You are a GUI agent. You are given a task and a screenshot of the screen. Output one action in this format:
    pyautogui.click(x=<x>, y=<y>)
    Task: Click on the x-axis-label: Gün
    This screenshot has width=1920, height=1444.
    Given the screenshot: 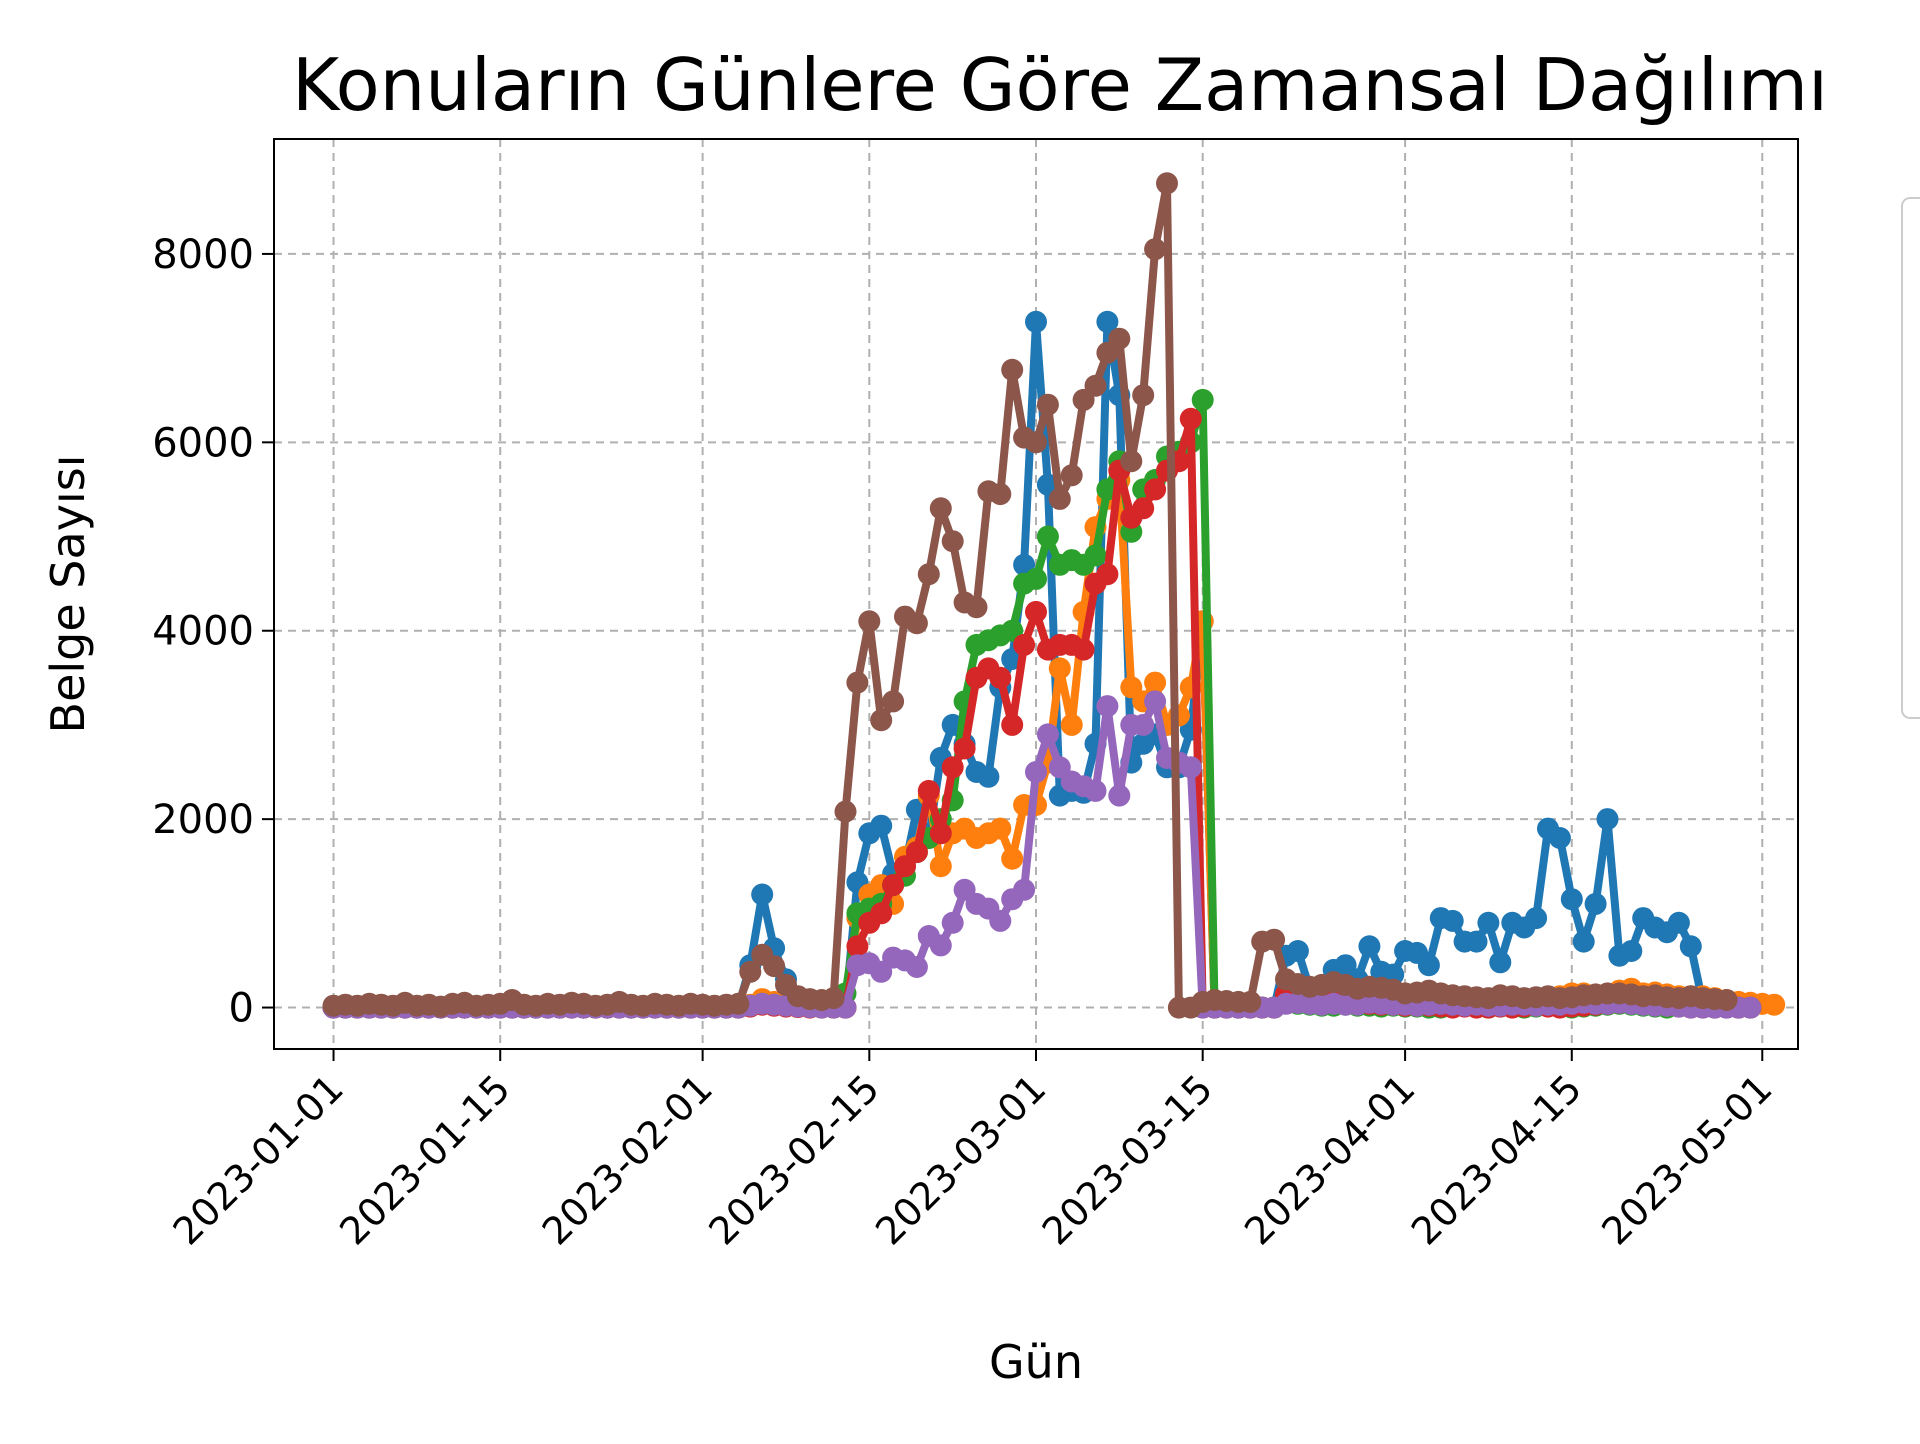 What is the action you would take?
    pyautogui.click(x=1036, y=1362)
    